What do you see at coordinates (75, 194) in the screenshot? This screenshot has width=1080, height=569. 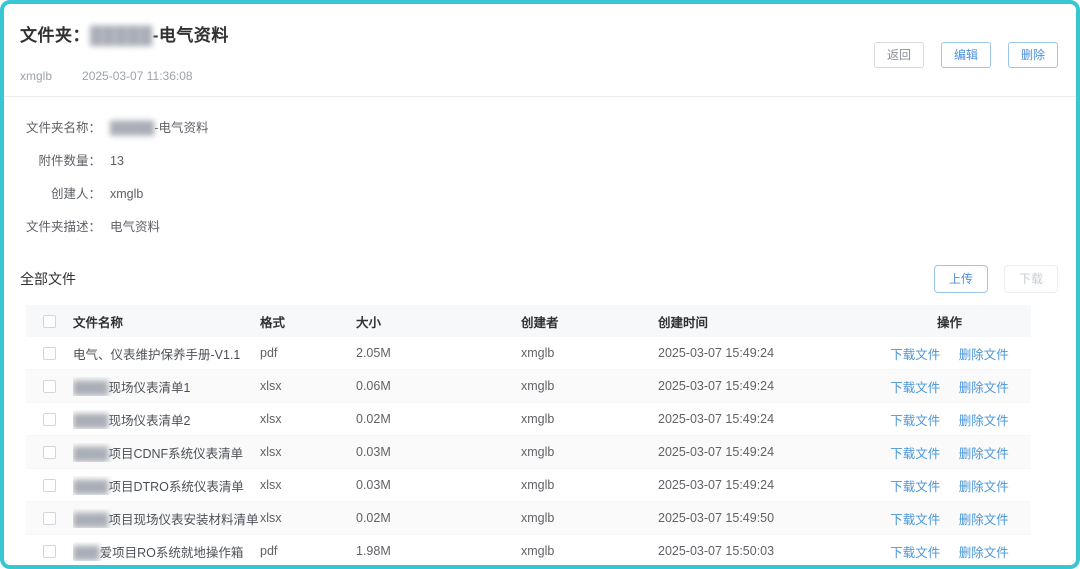 I see `info-label: 创建人：` at bounding box center [75, 194].